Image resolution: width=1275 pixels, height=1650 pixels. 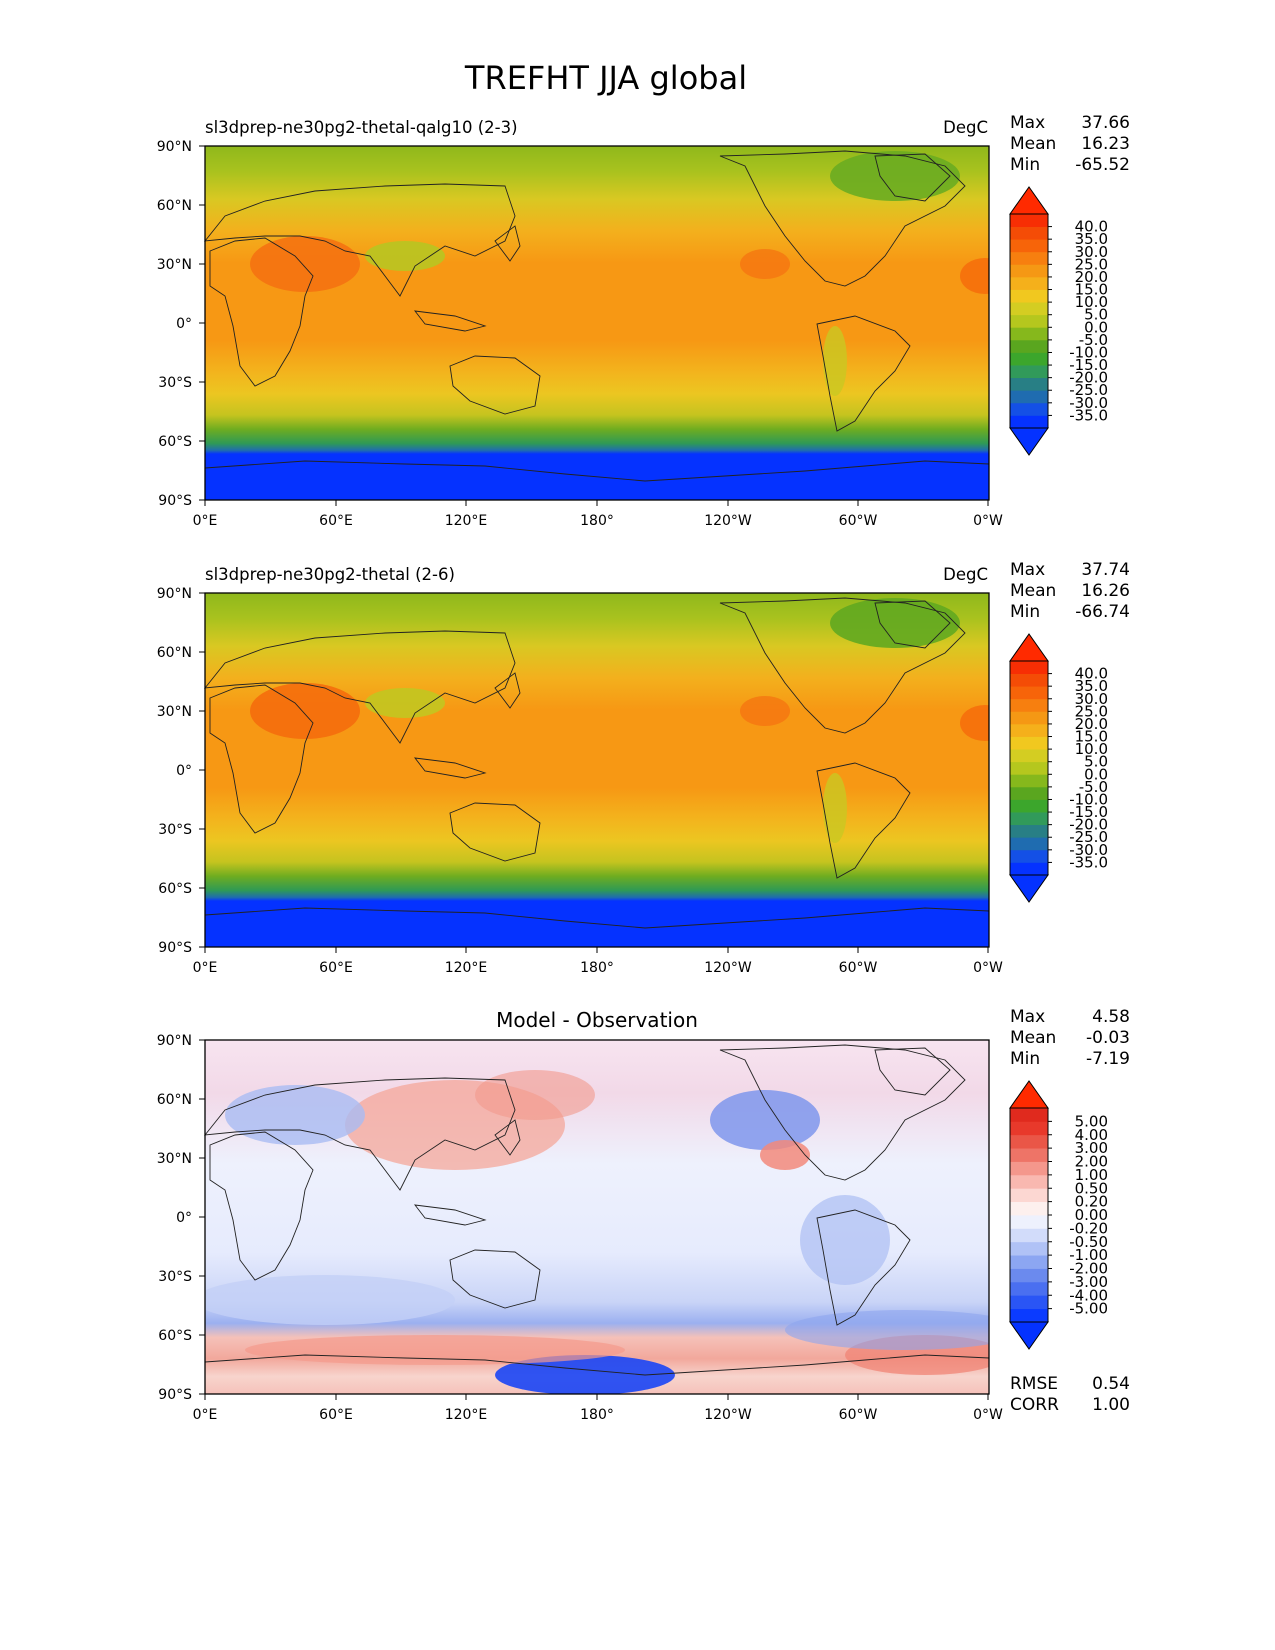 I want to click on map-field, so click(x=597, y=770).